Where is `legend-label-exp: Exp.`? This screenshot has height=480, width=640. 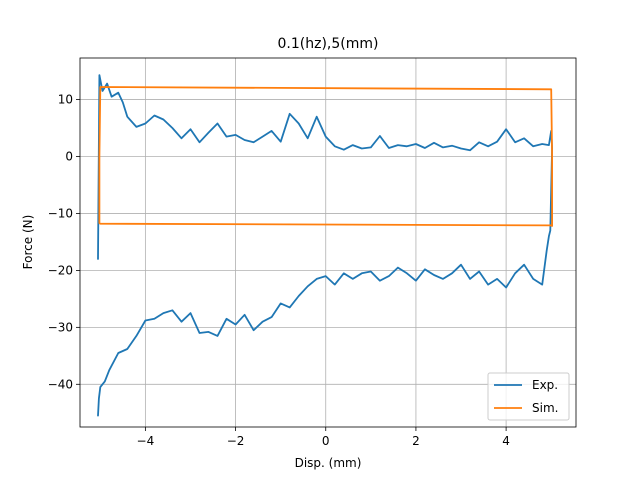 legend-label-exp: Exp. is located at coordinates (545, 385).